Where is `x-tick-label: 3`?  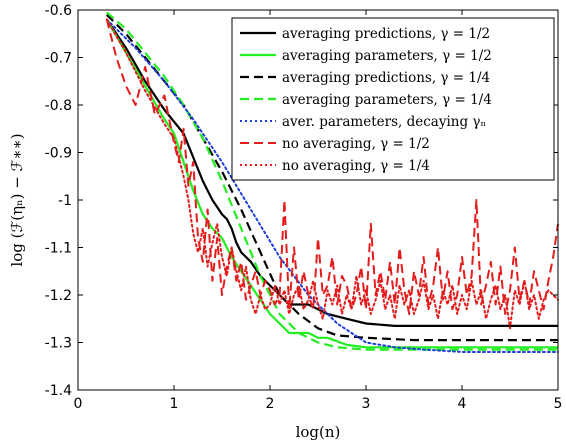 x-tick-label: 3 is located at coordinates (366, 404).